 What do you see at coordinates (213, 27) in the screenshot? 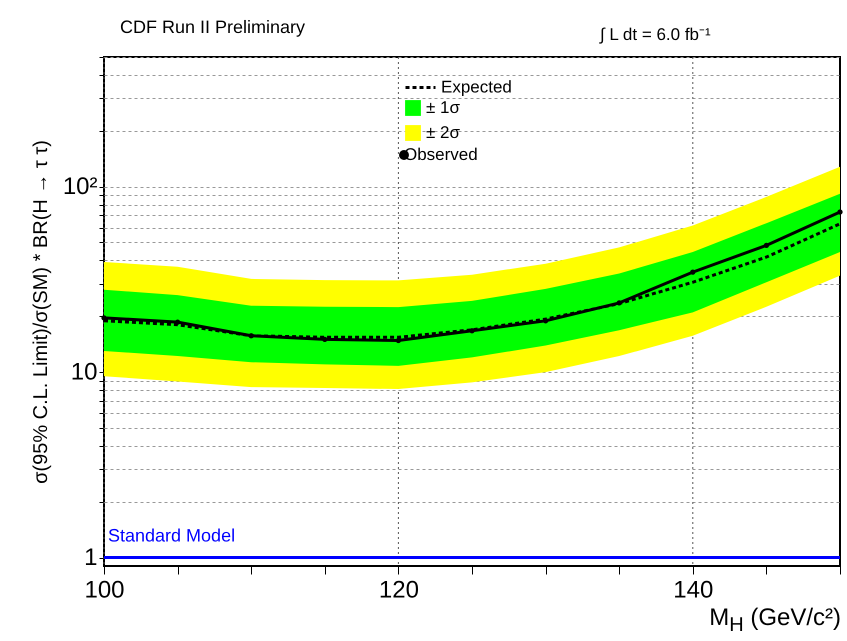
I see `chart-title: CDF Run II Preliminary` at bounding box center [213, 27].